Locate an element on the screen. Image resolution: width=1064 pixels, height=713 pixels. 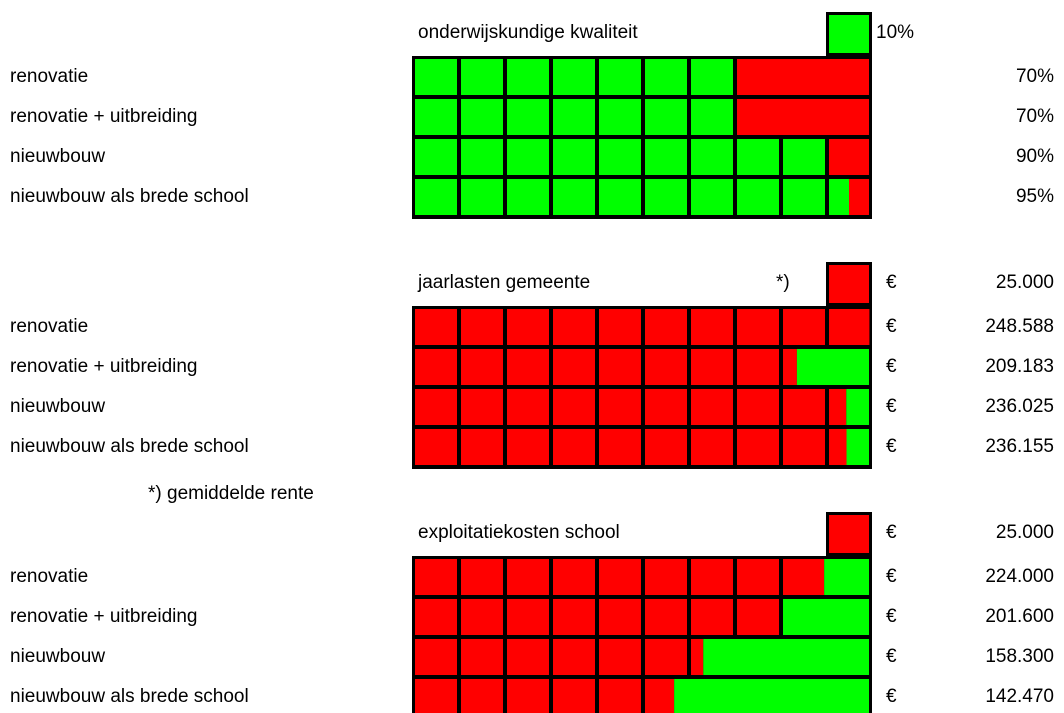
value-label: 70% is located at coordinates (1035, 76).